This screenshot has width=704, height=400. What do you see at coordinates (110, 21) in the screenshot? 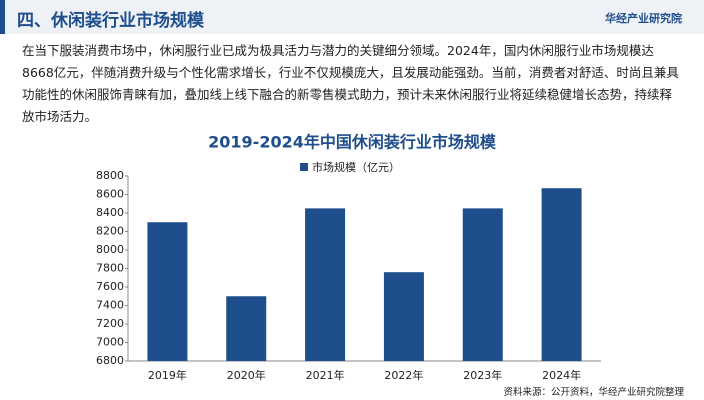
I see `header-title: 四、休闲装行业市场规模` at bounding box center [110, 21].